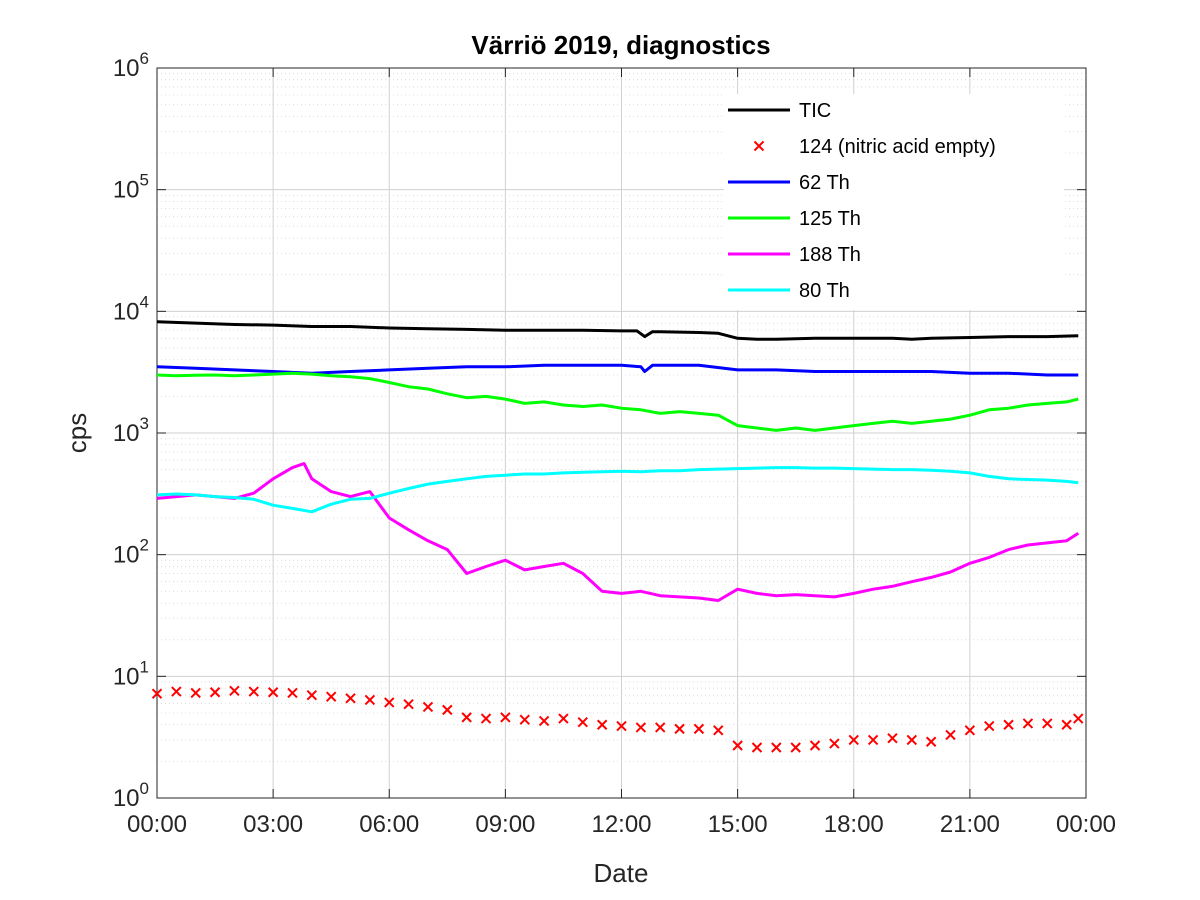  I want to click on legend-label: 125 Th, so click(830, 219).